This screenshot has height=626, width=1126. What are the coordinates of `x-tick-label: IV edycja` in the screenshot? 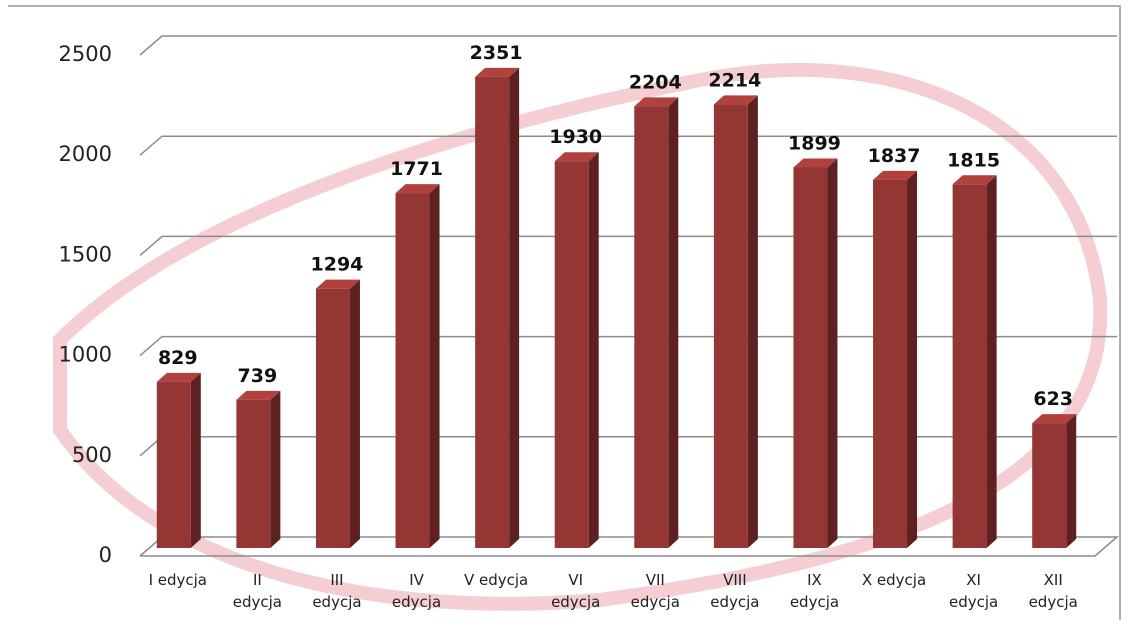 It's located at (416, 591).